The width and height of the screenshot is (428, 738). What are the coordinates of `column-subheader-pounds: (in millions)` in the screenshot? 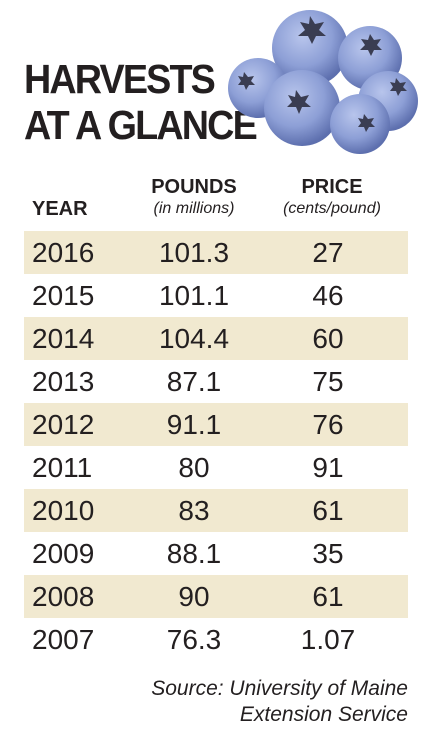 It's located at (194, 208).